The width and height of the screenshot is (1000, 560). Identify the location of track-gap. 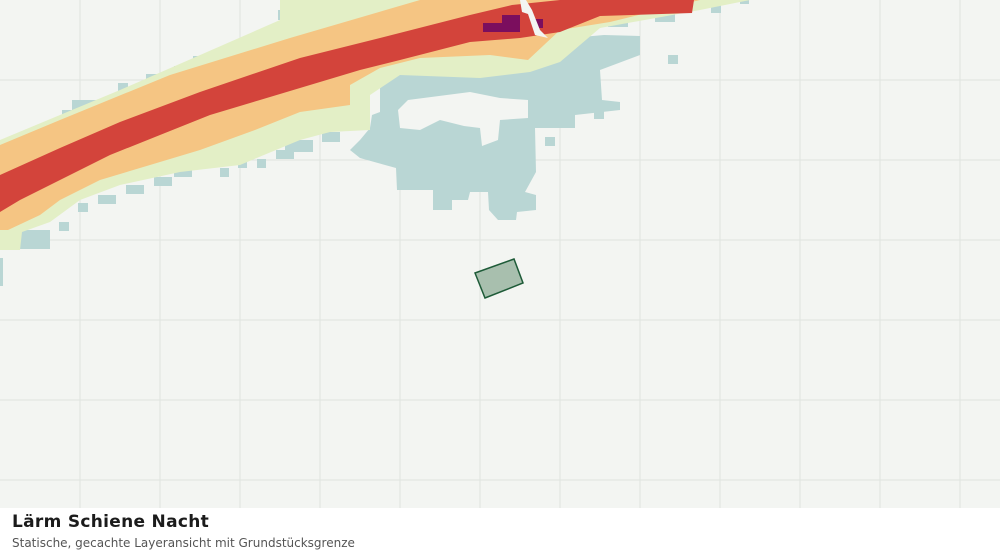
(534, 19).